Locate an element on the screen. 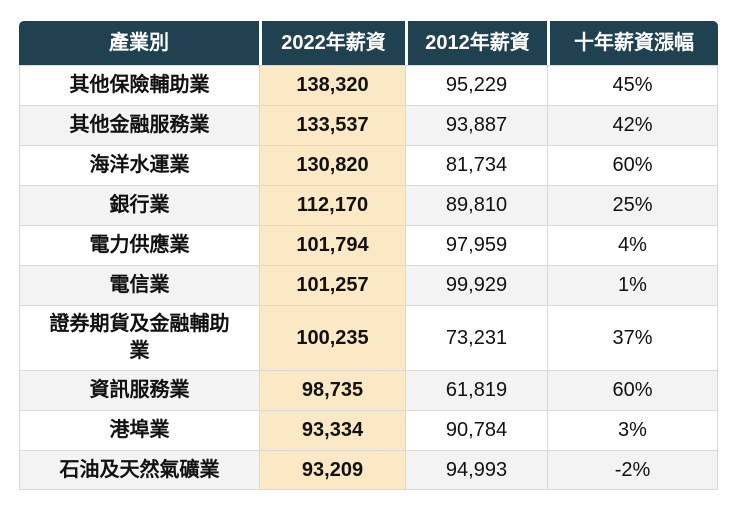 This screenshot has width=740, height=529. column-header-salary-2022: 2022年薪資 is located at coordinates (332, 43).